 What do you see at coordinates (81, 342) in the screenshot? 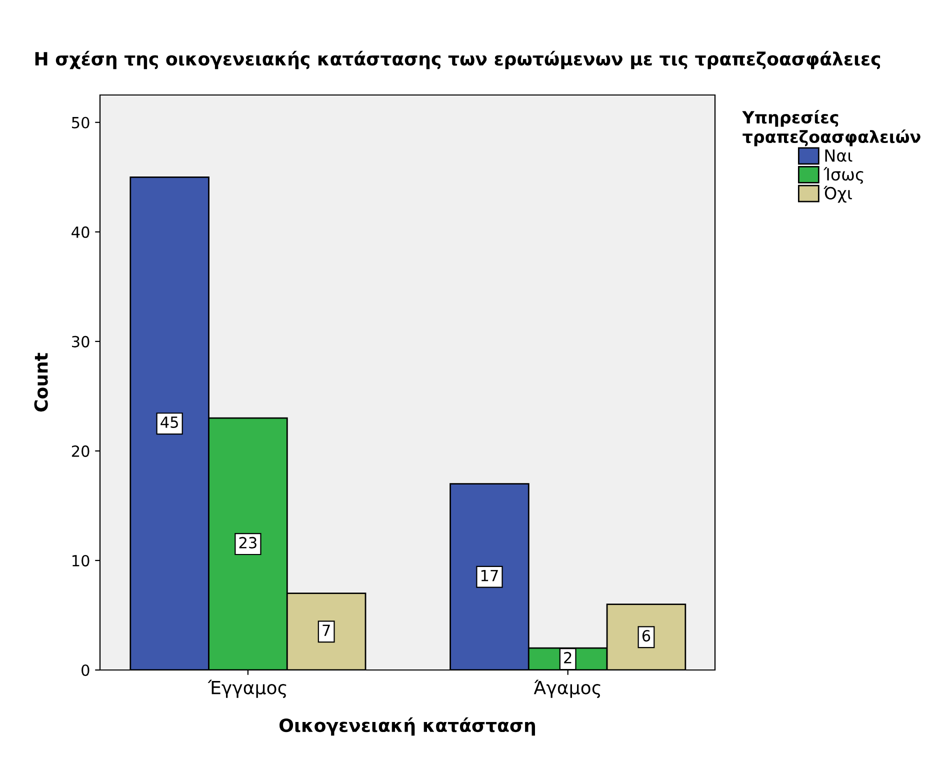
I see `y-tick-label: 30` at bounding box center [81, 342].